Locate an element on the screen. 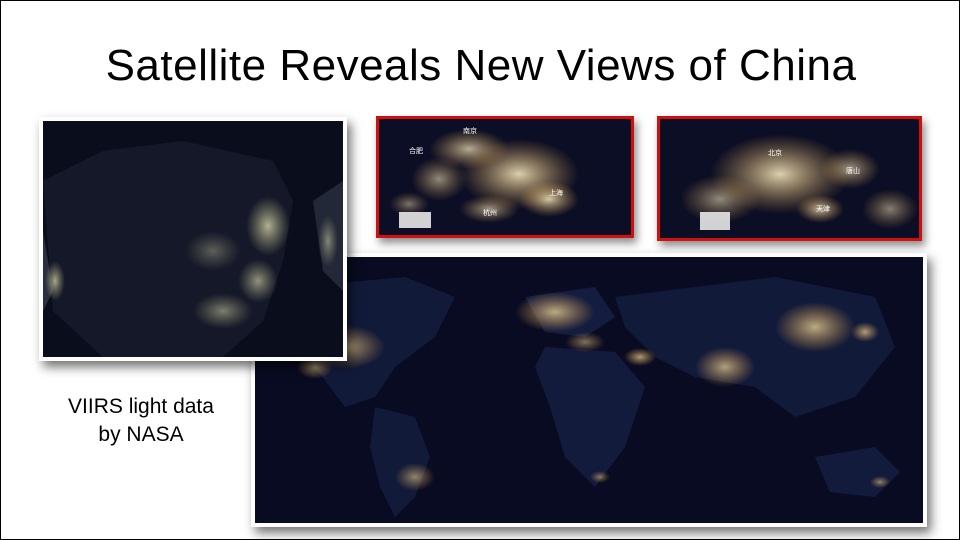 This screenshot has height=540, width=960. inset-shanghai-image: 合肥 南京 上海 杭州 is located at coordinates (505, 177).